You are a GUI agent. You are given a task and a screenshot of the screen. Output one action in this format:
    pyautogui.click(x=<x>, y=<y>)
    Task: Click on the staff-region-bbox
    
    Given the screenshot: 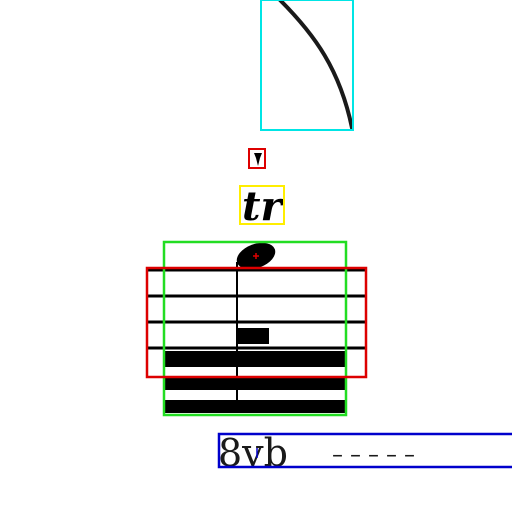 What is the action you would take?
    pyautogui.click(x=256, y=322)
    